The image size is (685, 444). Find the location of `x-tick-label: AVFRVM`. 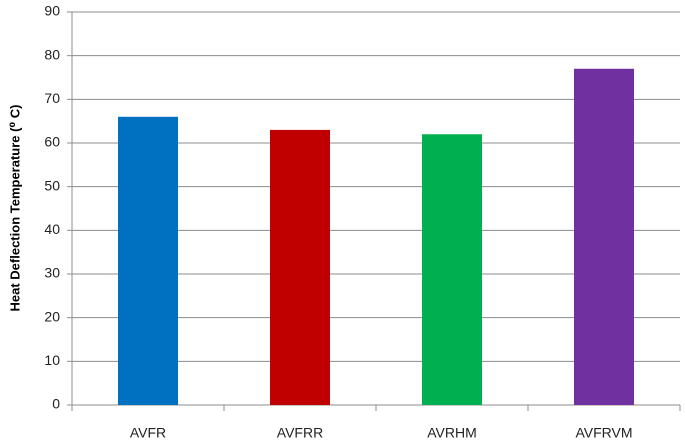

x-tick-label: AVFRVM is located at coordinates (603, 433).